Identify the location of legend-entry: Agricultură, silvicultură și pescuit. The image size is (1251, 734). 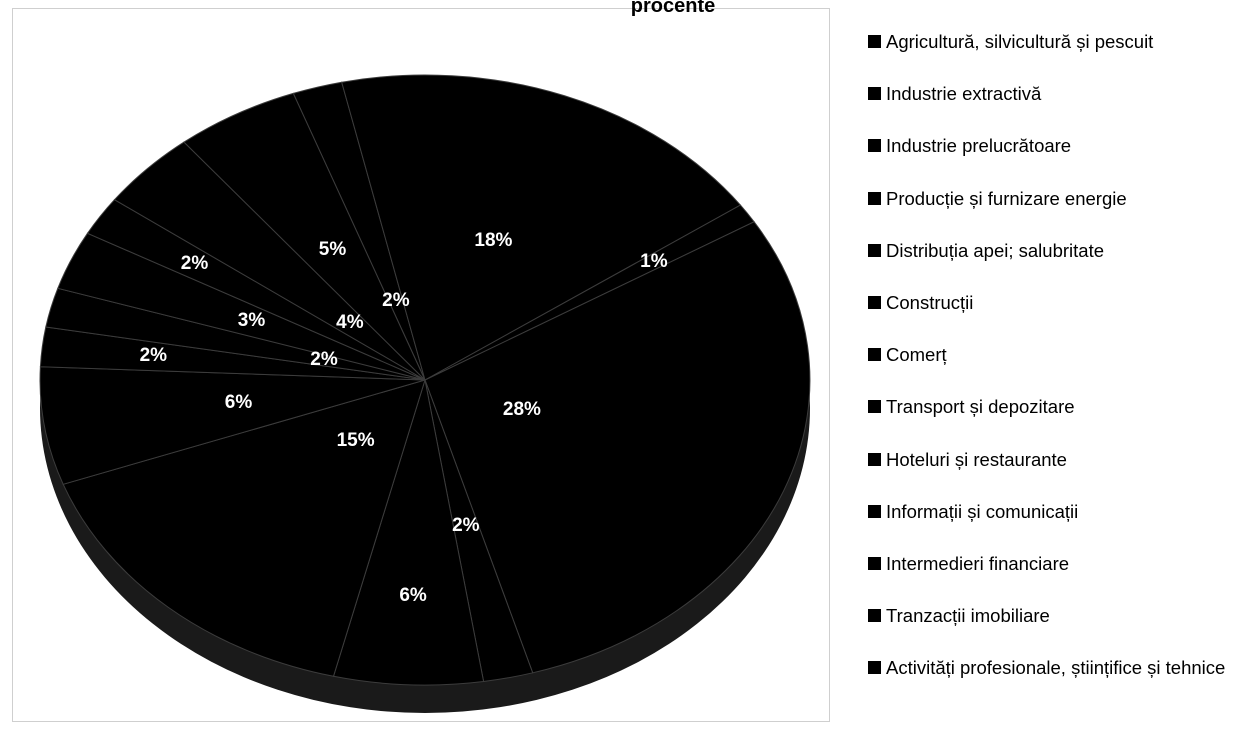
(1052, 42).